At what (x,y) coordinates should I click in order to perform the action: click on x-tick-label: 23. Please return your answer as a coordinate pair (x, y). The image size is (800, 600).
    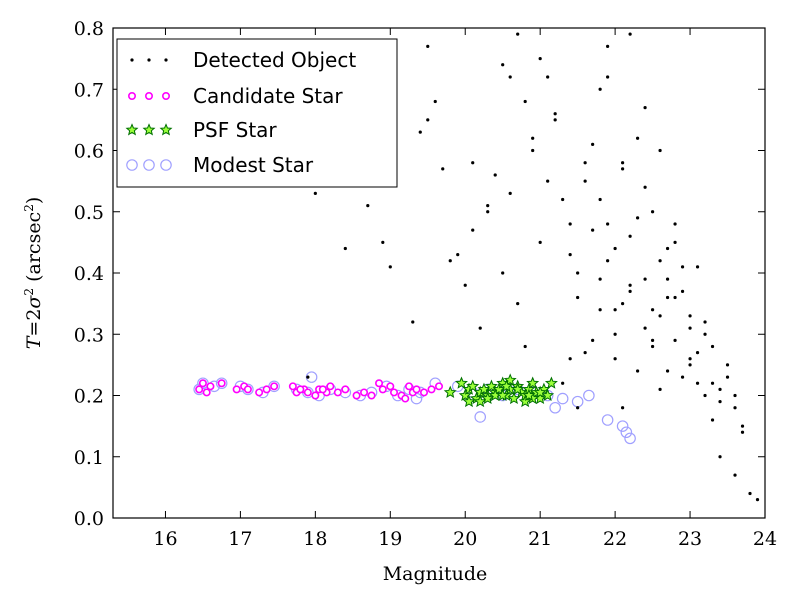
    Looking at the image, I should click on (690, 539).